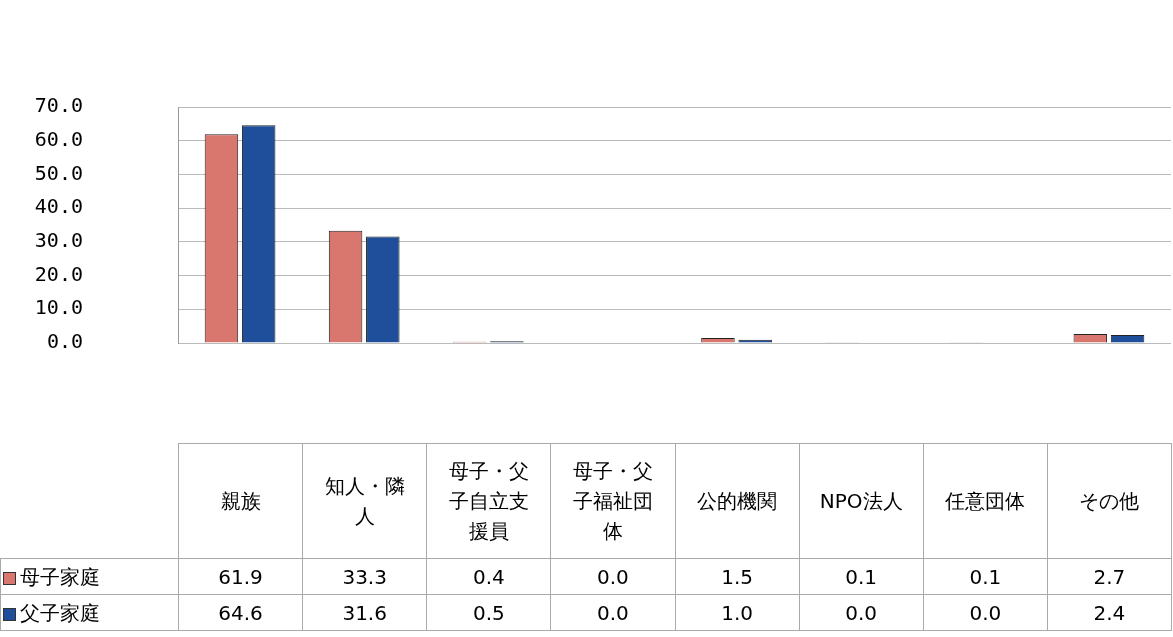 Image resolution: width=1173 pixels, height=637 pixels. Describe the element at coordinates (60, 576) in the screenshot. I see `legend-label: 母子家庭` at that location.